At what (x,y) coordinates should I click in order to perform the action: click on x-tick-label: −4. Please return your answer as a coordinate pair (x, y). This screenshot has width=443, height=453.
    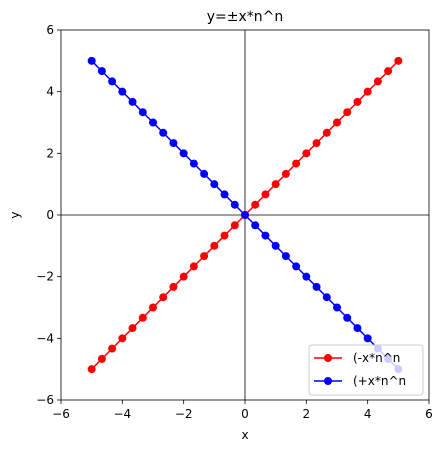
    Looking at the image, I should click on (122, 414).